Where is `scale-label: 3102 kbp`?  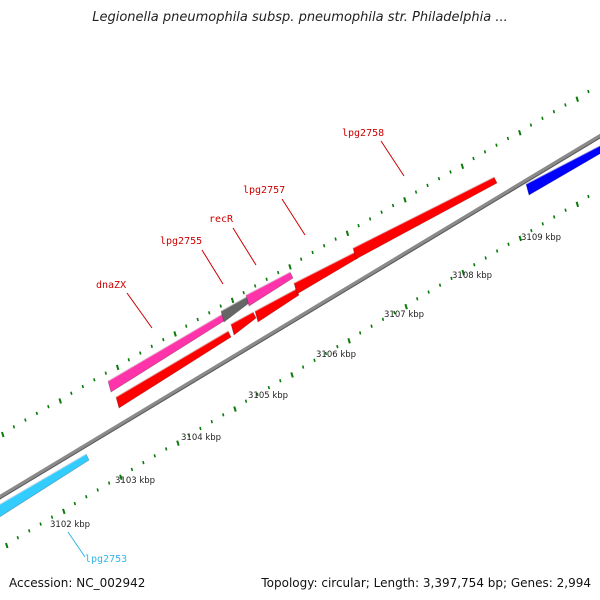
scale-label: 3102 kbp is located at coordinates (70, 525).